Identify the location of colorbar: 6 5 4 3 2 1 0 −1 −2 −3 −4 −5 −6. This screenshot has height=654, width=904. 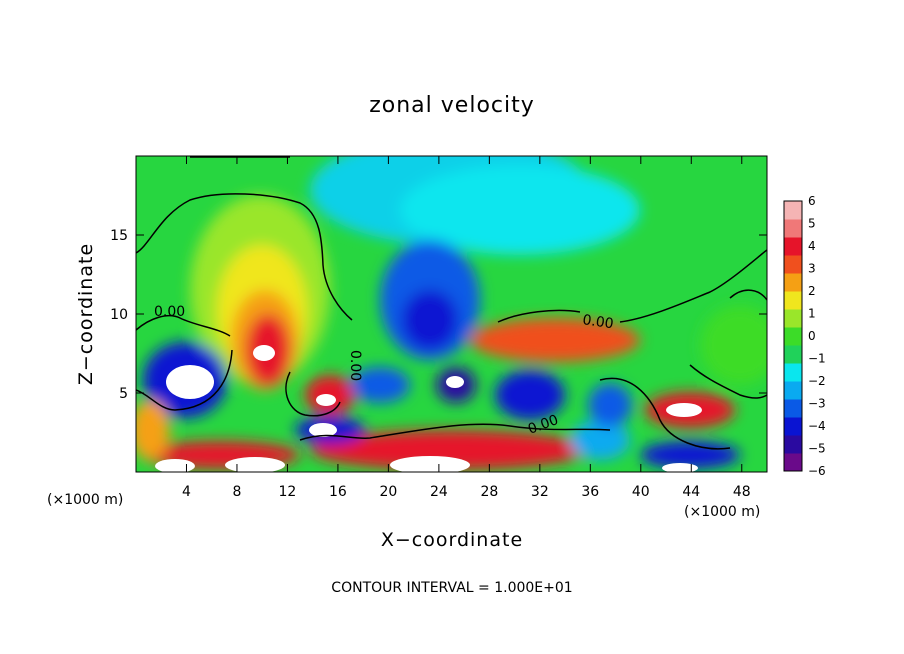
(804, 336).